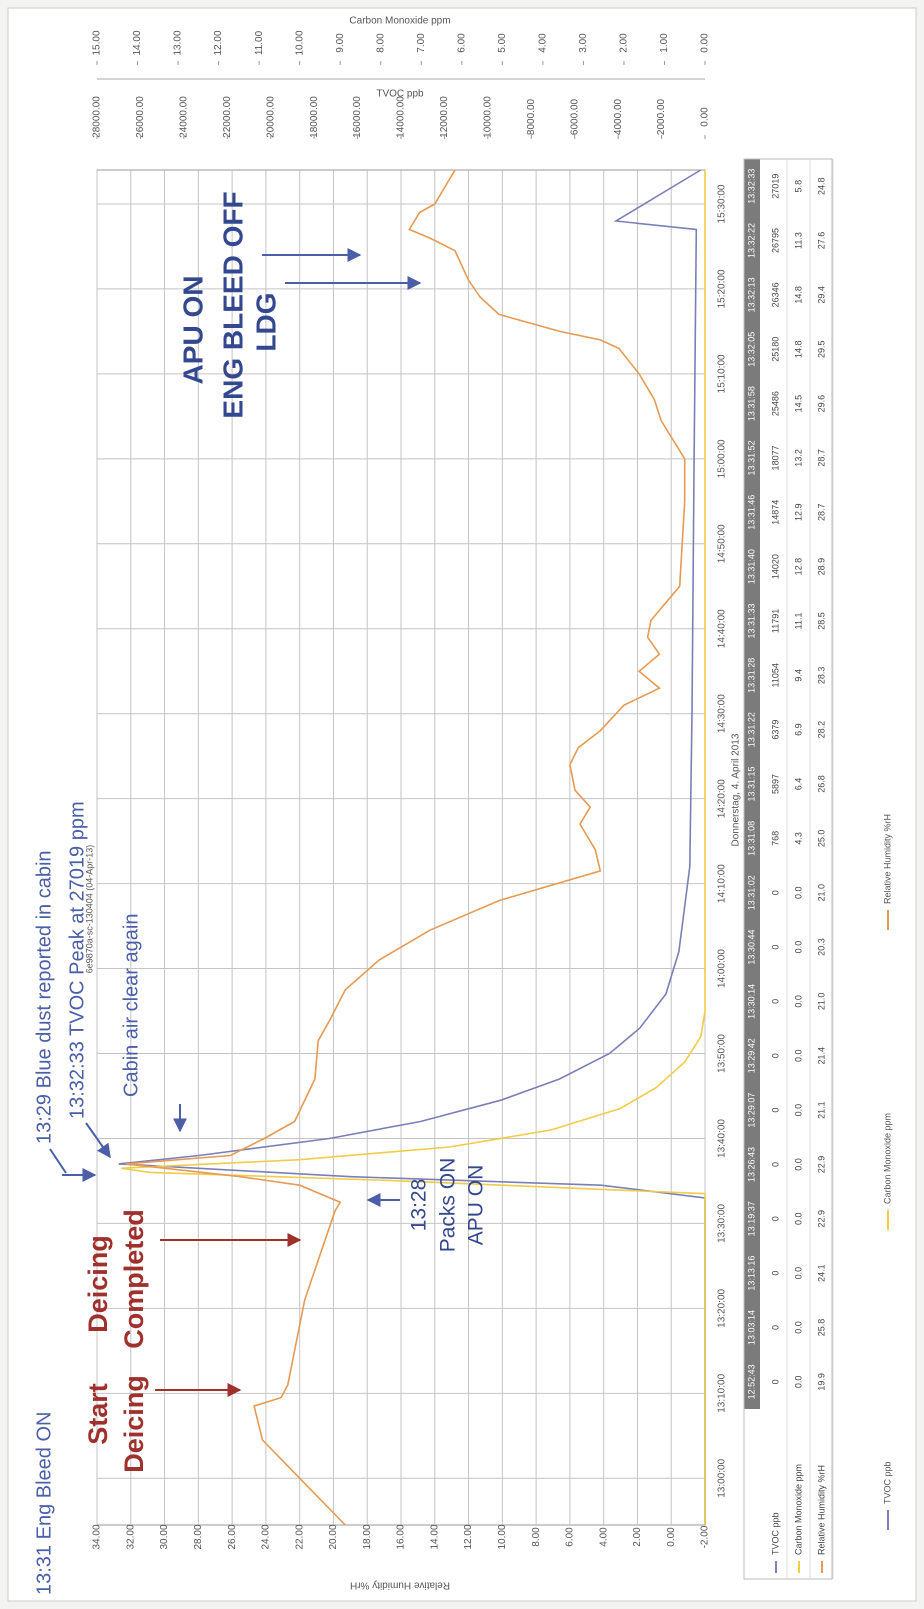  I want to click on x-tick-label: 13:50:00, so click(722, 1053).